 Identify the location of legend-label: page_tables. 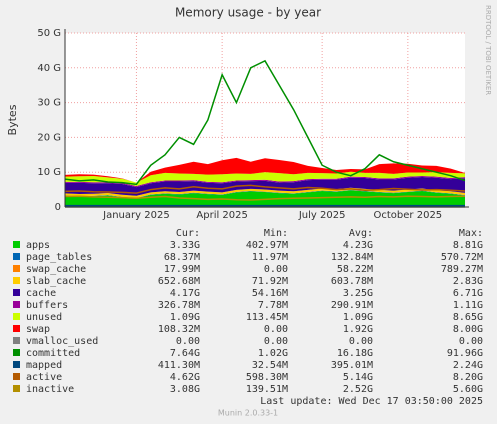
(59, 257).